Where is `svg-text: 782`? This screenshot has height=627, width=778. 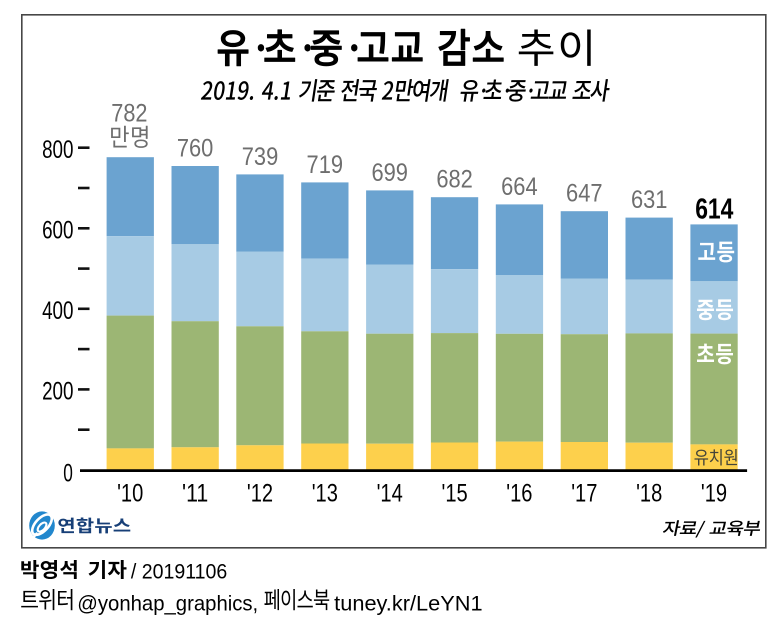 svg-text: 782 is located at coordinates (129, 113).